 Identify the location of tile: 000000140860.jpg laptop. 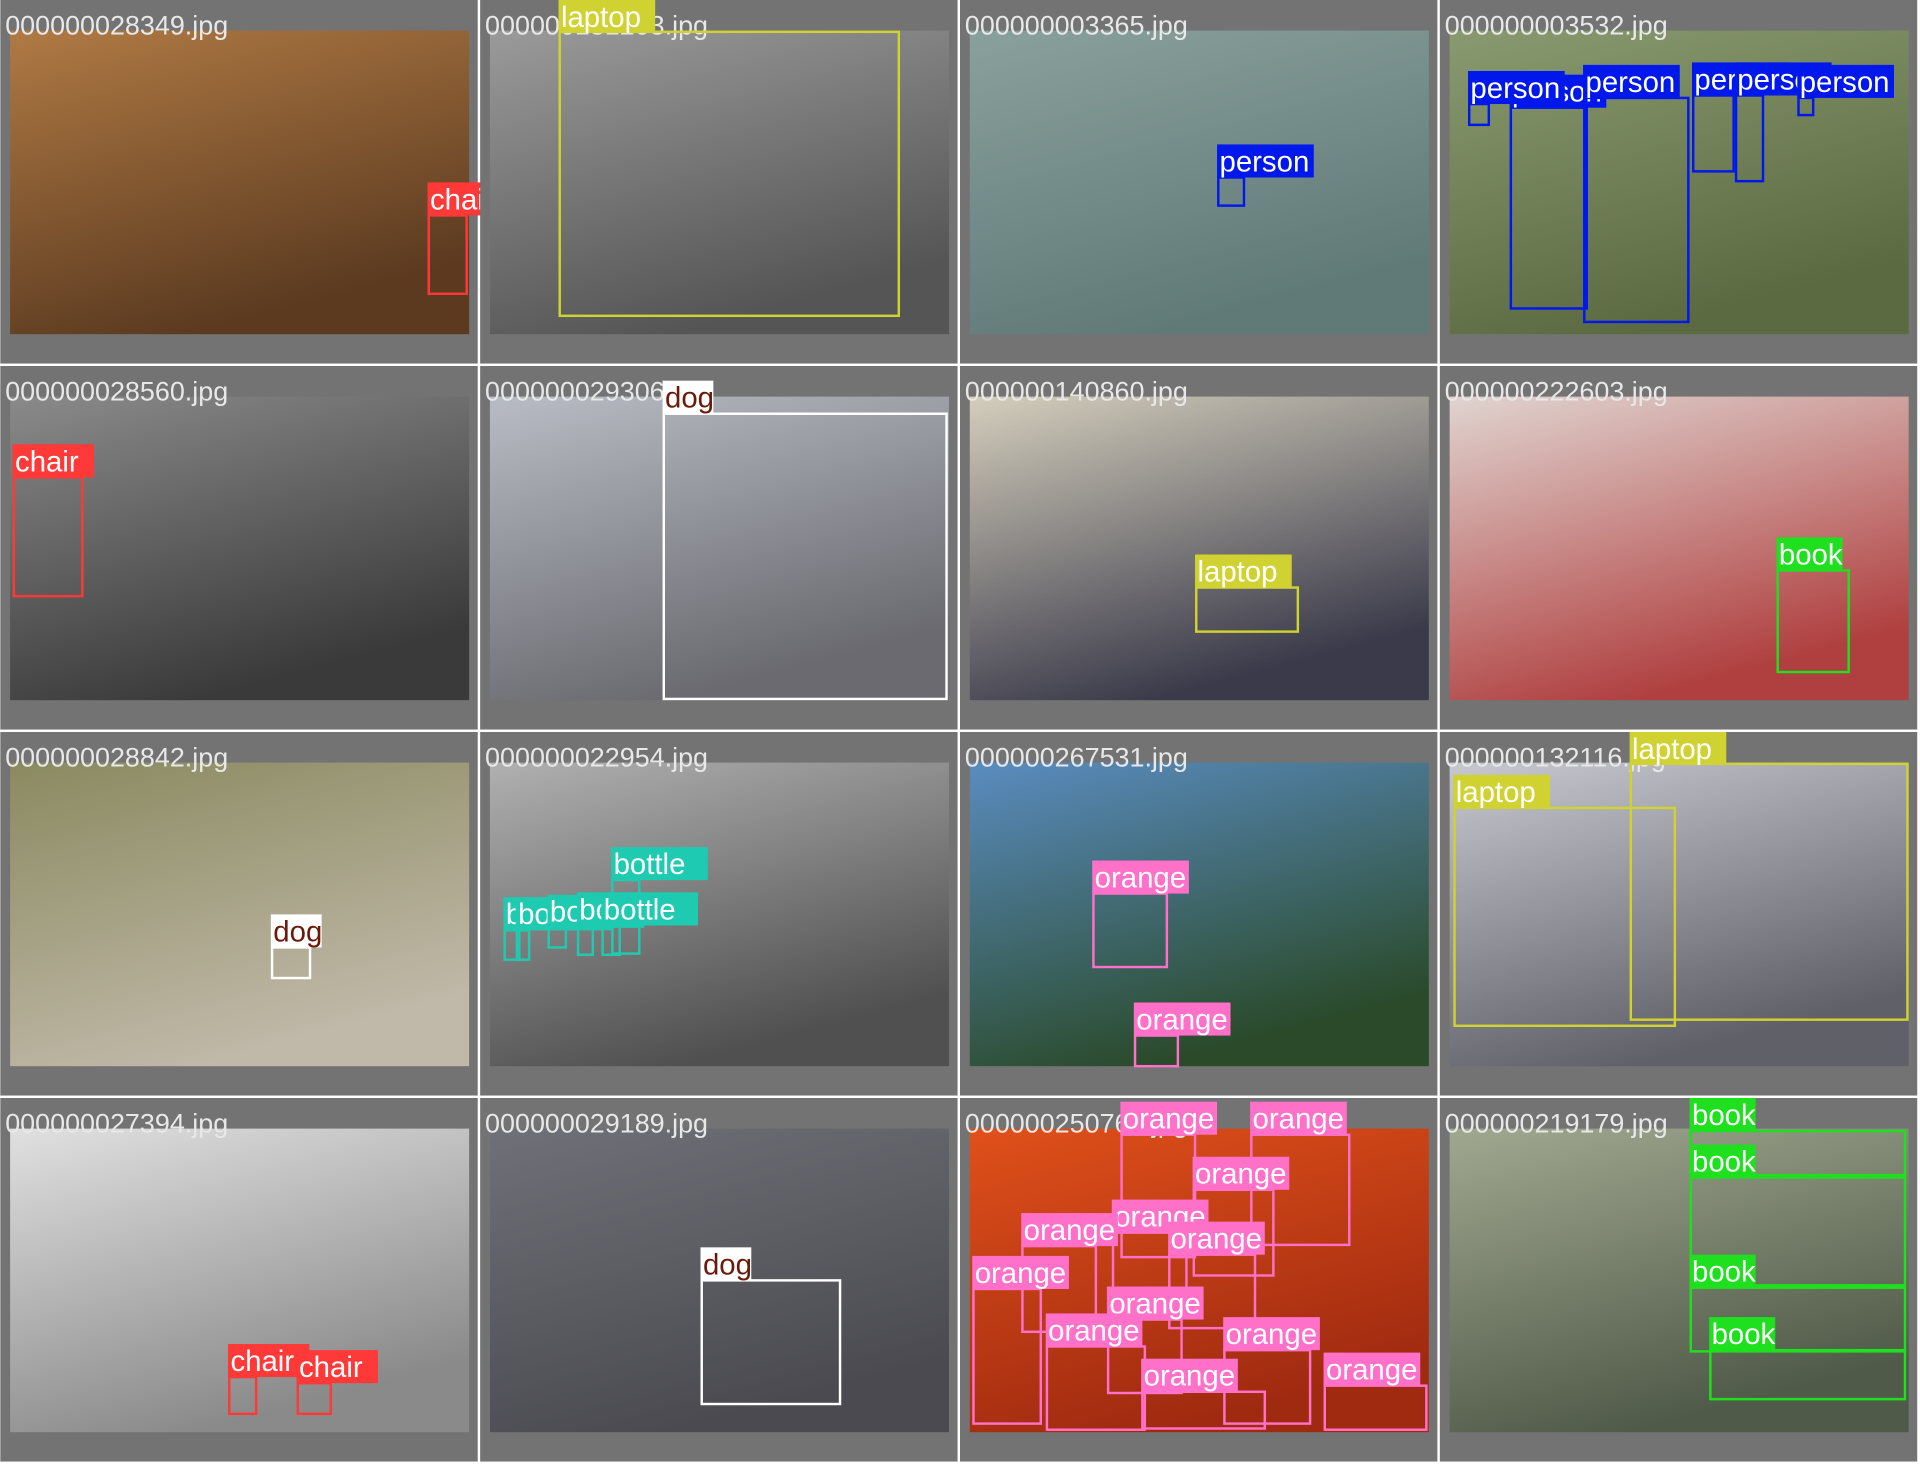
(1199, 548).